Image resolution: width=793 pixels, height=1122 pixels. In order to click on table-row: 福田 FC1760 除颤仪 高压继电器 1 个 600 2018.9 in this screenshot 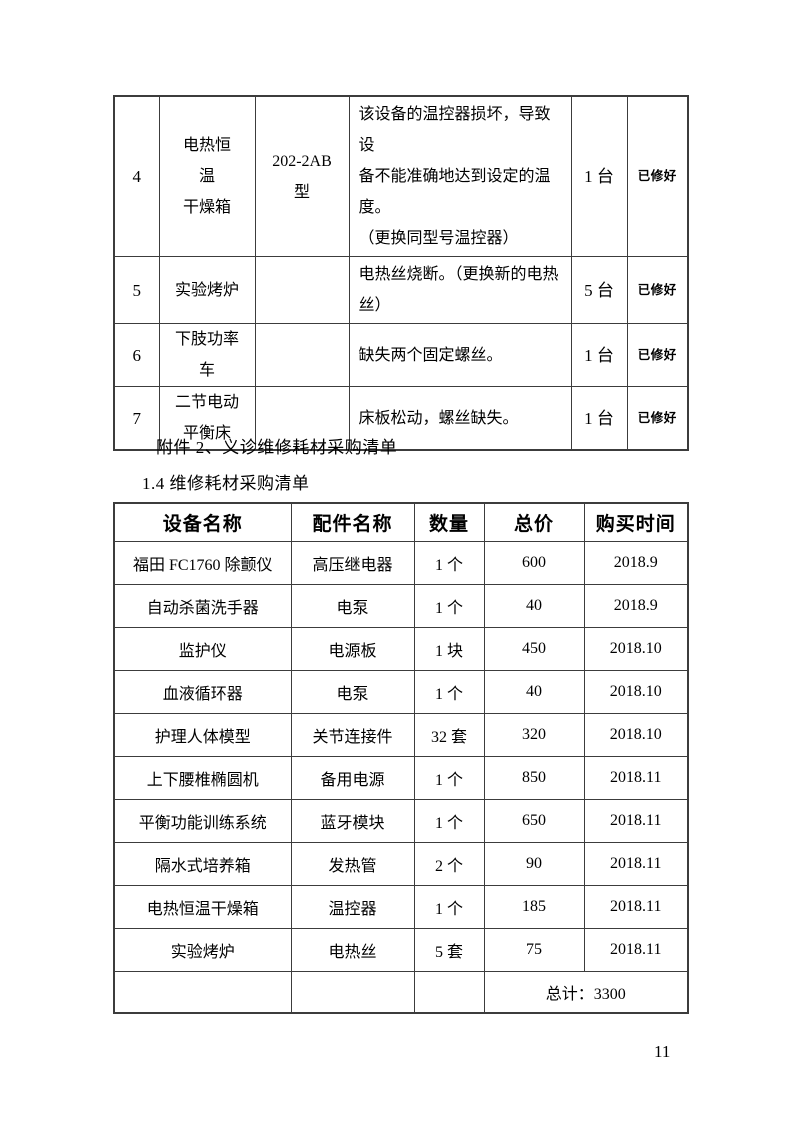, I will do `click(401, 563)`.